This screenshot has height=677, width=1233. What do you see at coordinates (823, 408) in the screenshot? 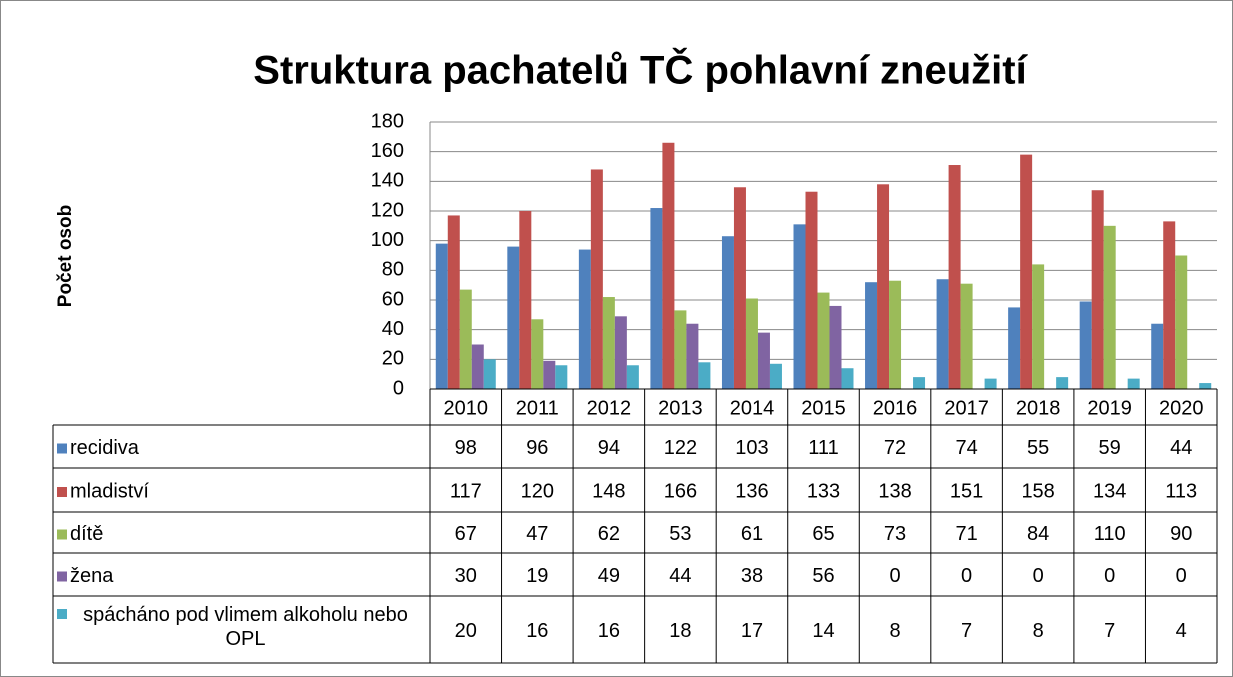
I see `x-tick-label: 2015` at bounding box center [823, 408].